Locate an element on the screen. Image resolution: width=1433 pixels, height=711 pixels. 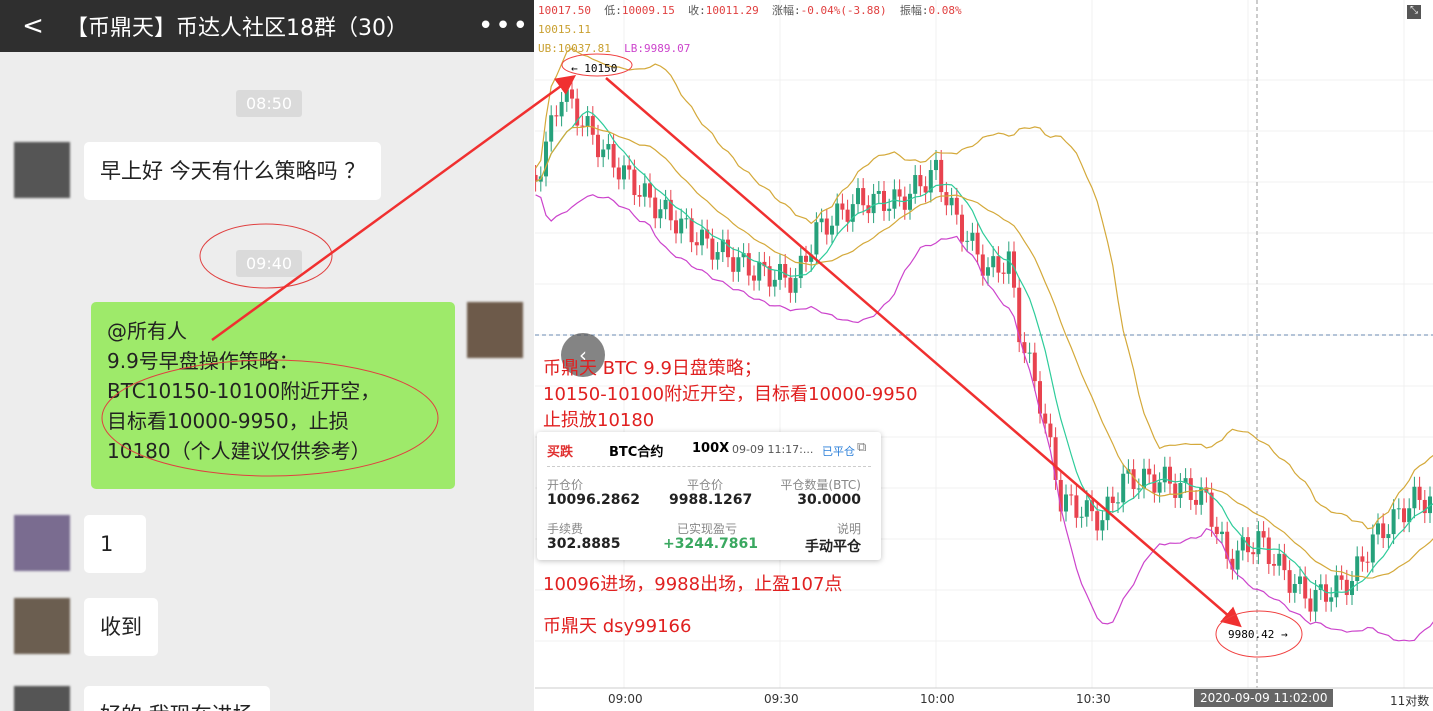
annotation-line: 币鼎天 BTC 9.9日盘策略； is located at coordinates (652, 368).